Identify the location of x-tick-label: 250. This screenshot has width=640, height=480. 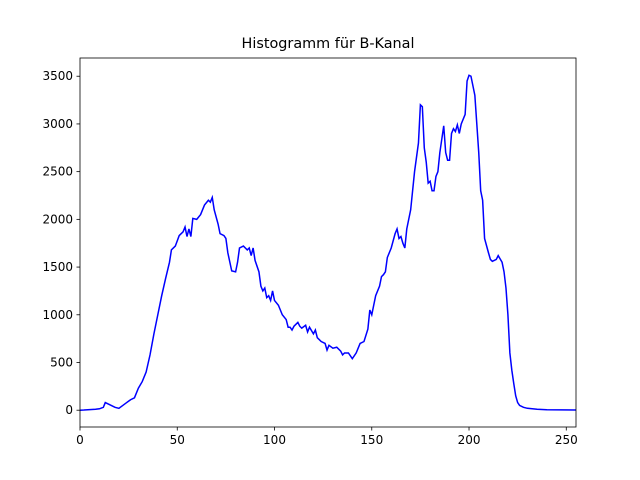
(566, 440).